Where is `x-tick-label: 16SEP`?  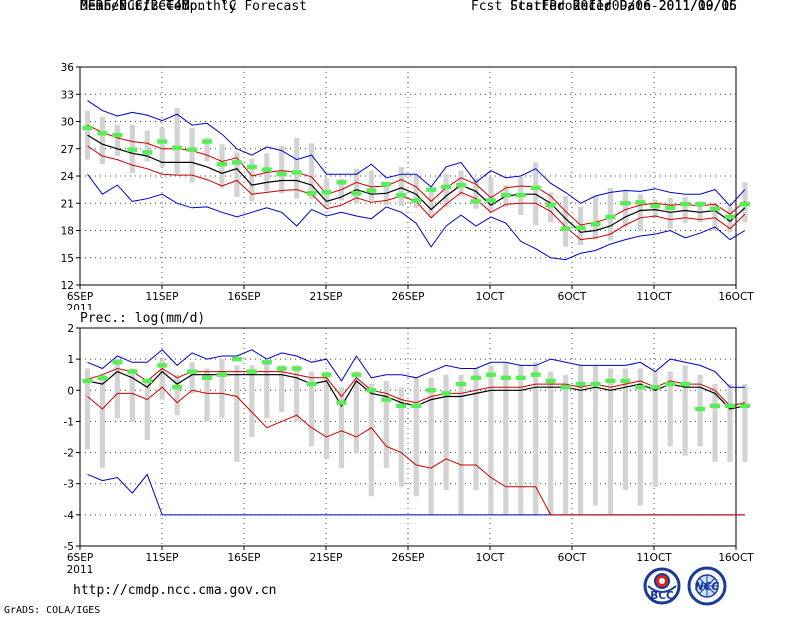 x-tick-label: 16SEP is located at coordinates (244, 297).